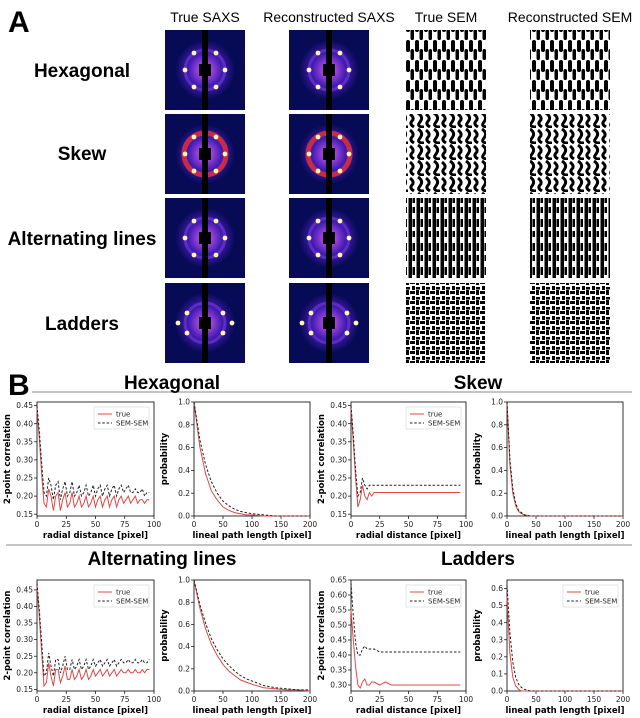 Image resolution: width=640 pixels, height=718 pixels. I want to click on y-tick-label: 0.6, so click(497, 588).